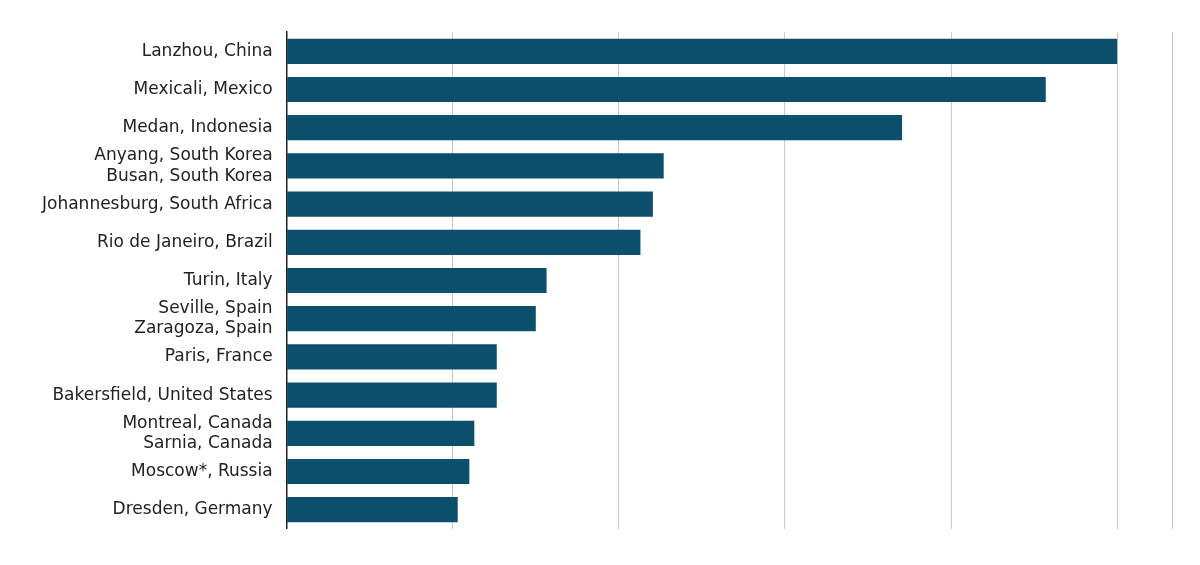  What do you see at coordinates (203, 87) in the screenshot?
I see `y-tick-label: Mexicali, Mexico` at bounding box center [203, 87].